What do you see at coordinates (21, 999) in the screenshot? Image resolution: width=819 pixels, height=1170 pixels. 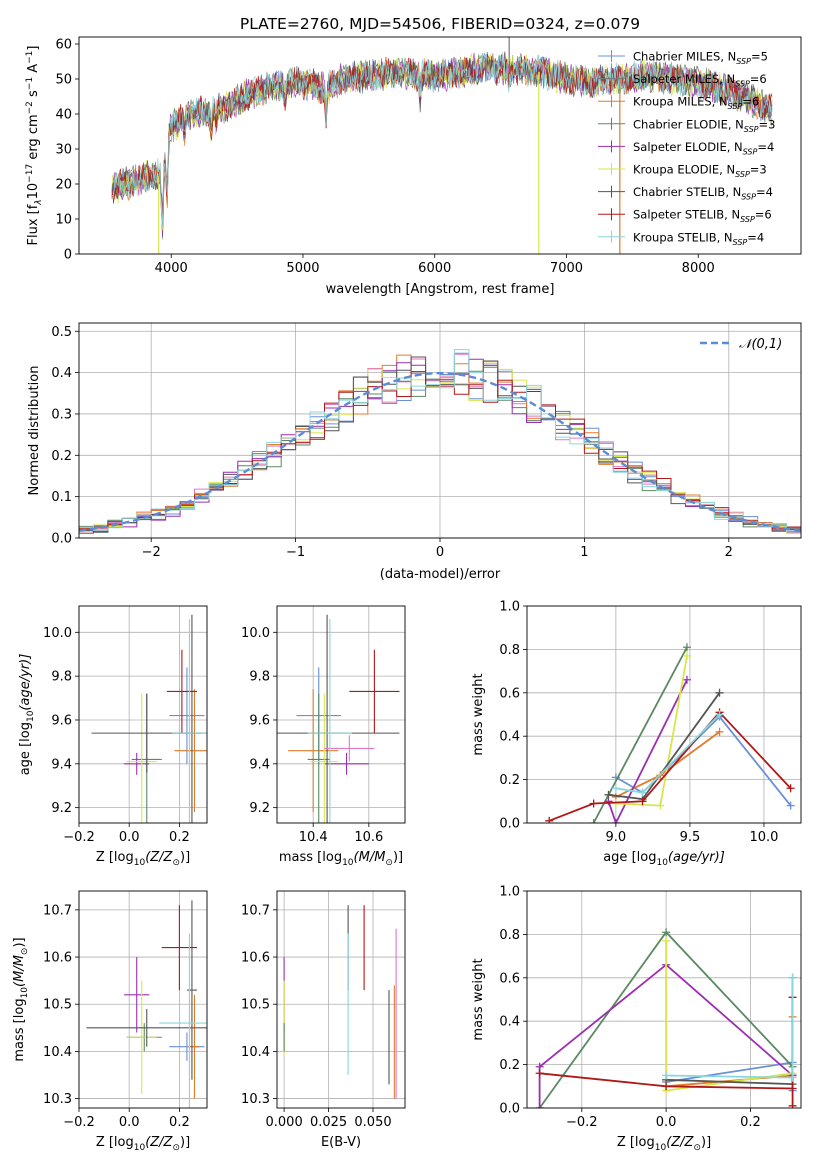 I see `y-axis-label: mass [log10(M/M⊙)]` at bounding box center [21, 999].